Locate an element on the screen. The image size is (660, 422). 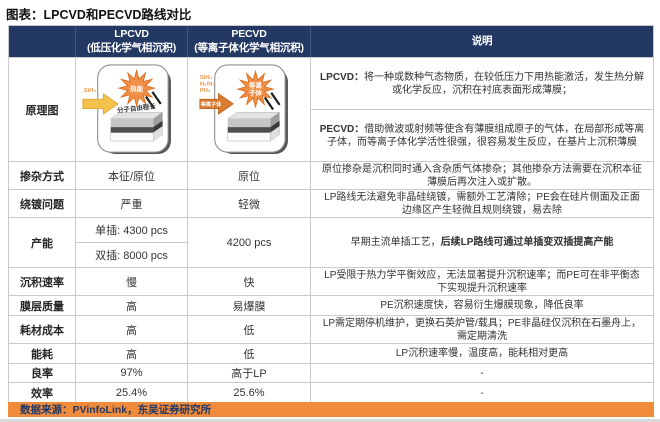
lpcvd-principle-diagram: 热能 SiH₄ 分子自由程长 is located at coordinates (126, 109).